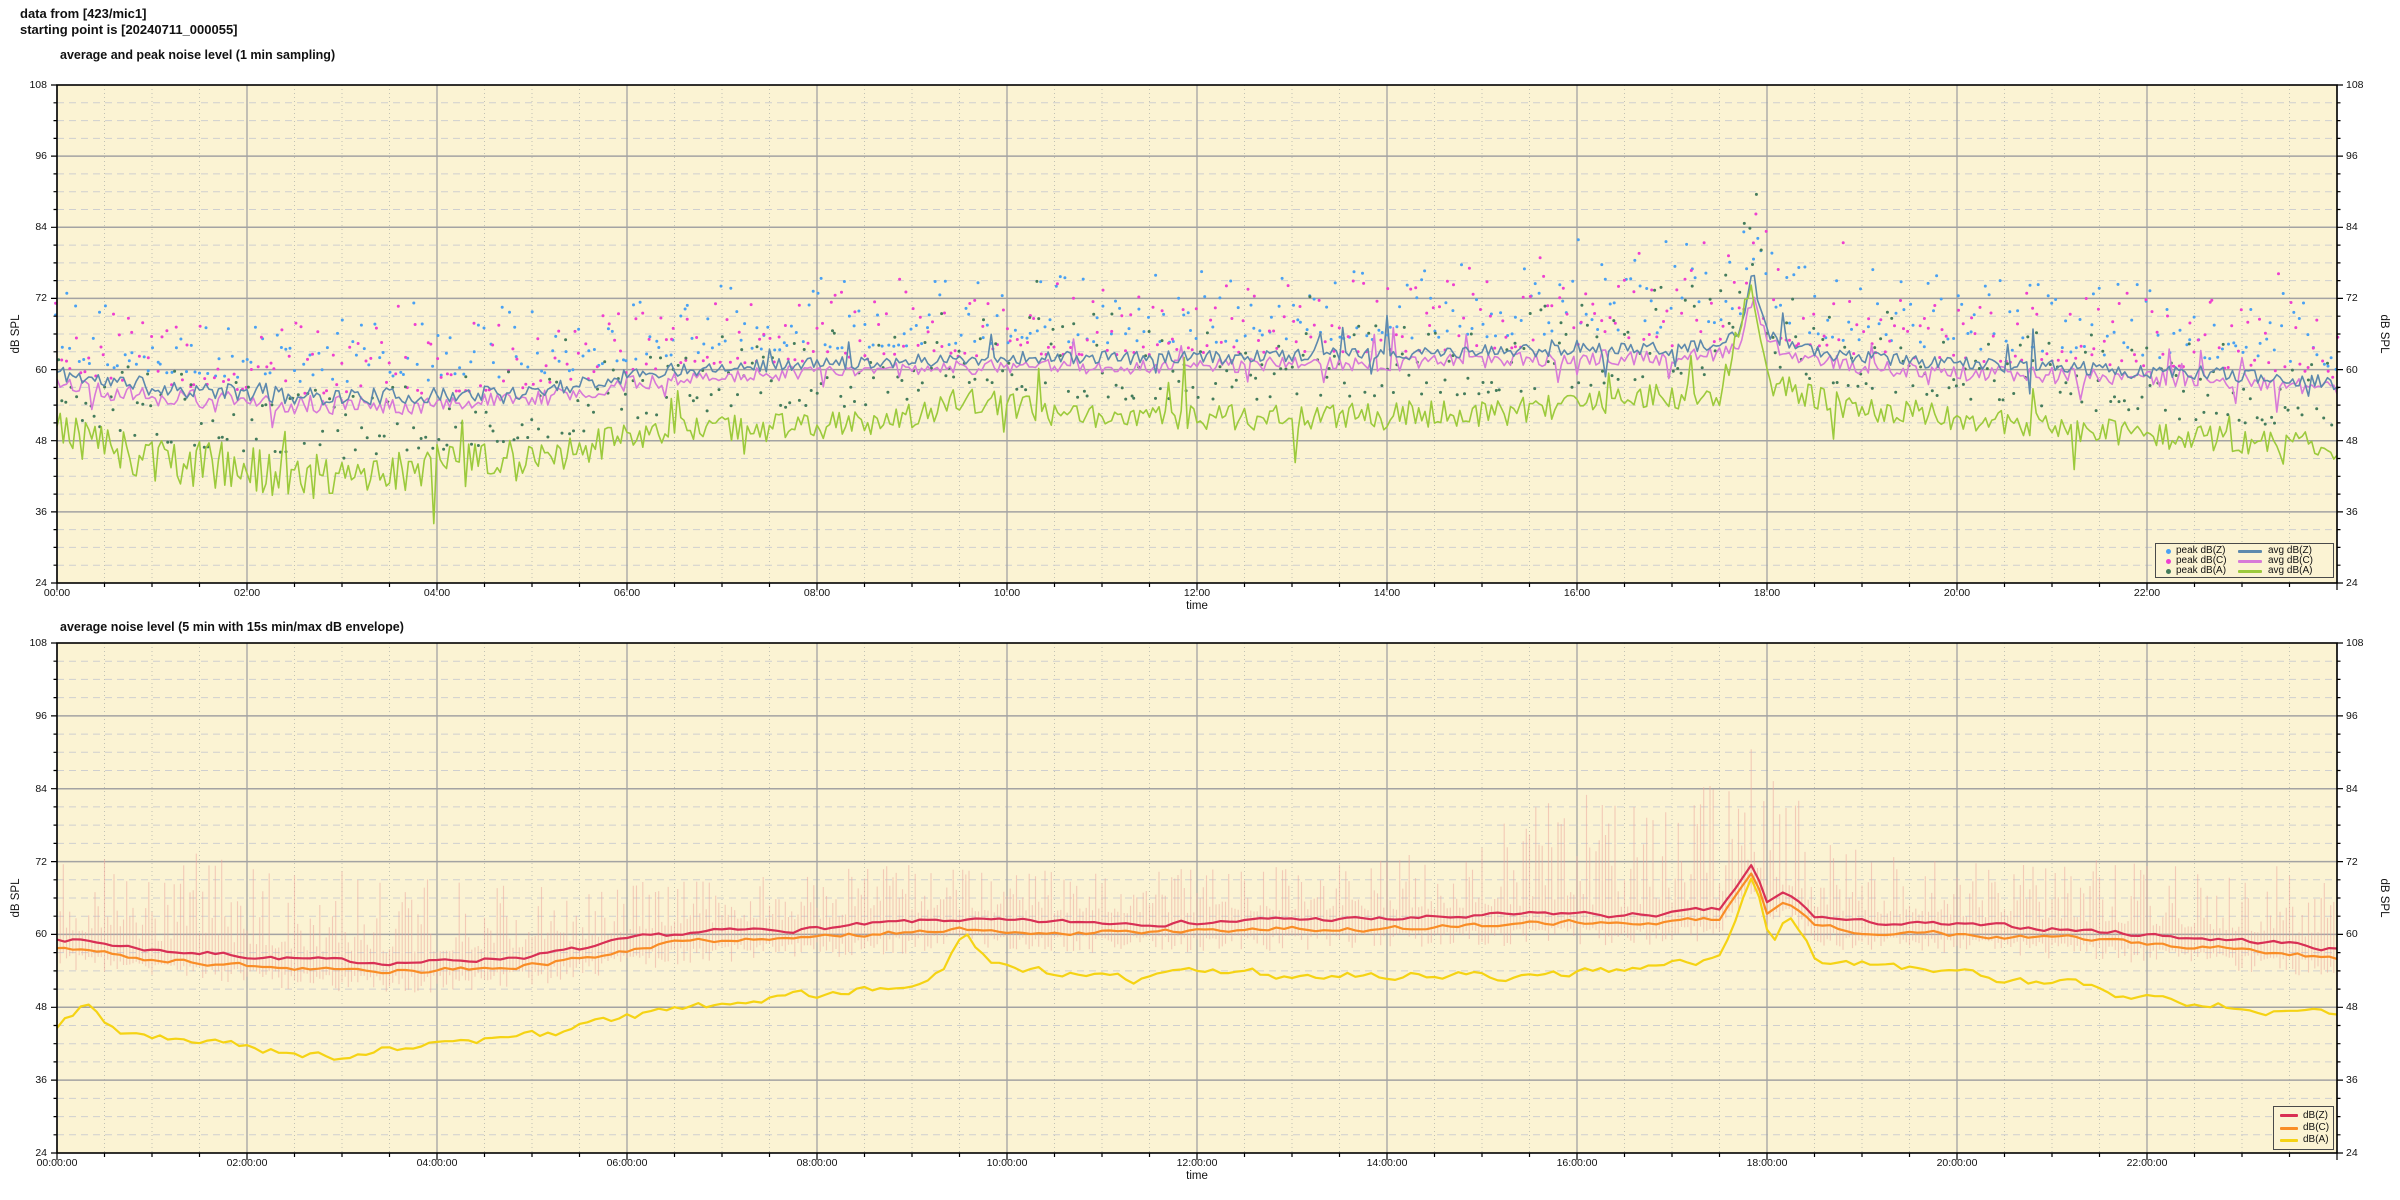 The width and height of the screenshot is (2400, 1200). Describe the element at coordinates (1767, 593) in the screenshot. I see `x-tick-label: 18:00` at that location.